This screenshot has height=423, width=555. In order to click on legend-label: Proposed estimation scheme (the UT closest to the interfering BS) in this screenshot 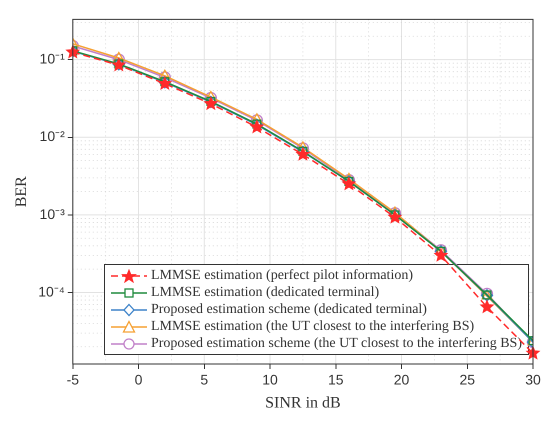, I will do `click(336, 343)`.